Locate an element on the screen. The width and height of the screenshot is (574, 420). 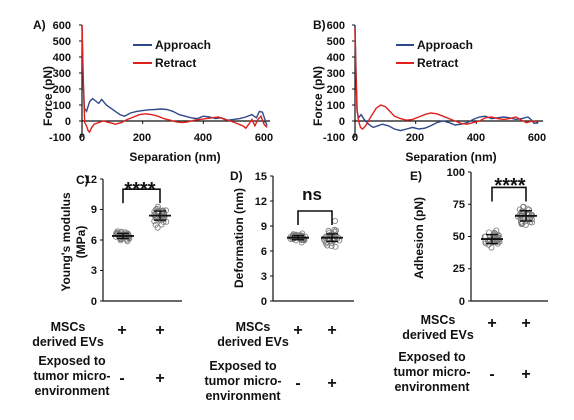
panel-c-ytick: 6 is located at coordinates (94, 241).